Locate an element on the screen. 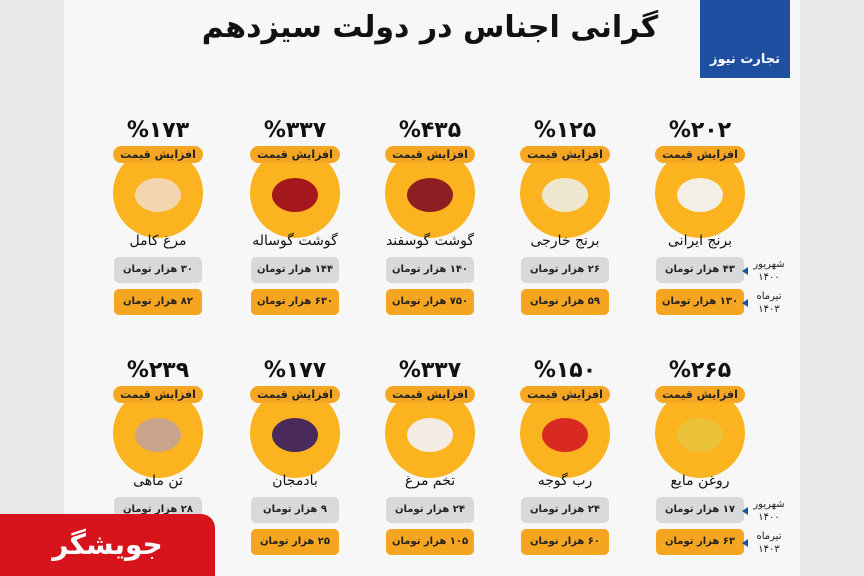 Image resolution: width=864 pixels, height=576 pixels. item-name: گوشت گوسفند is located at coordinates (430, 241).